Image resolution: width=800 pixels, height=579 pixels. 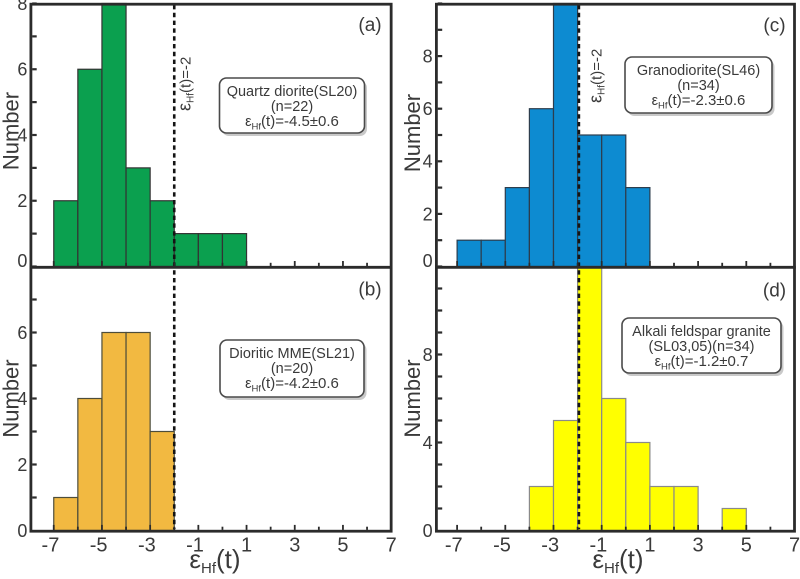 What do you see at coordinates (698, 71) in the screenshot?
I see `svg-text: Granodiorite(SL46)` at bounding box center [698, 71].